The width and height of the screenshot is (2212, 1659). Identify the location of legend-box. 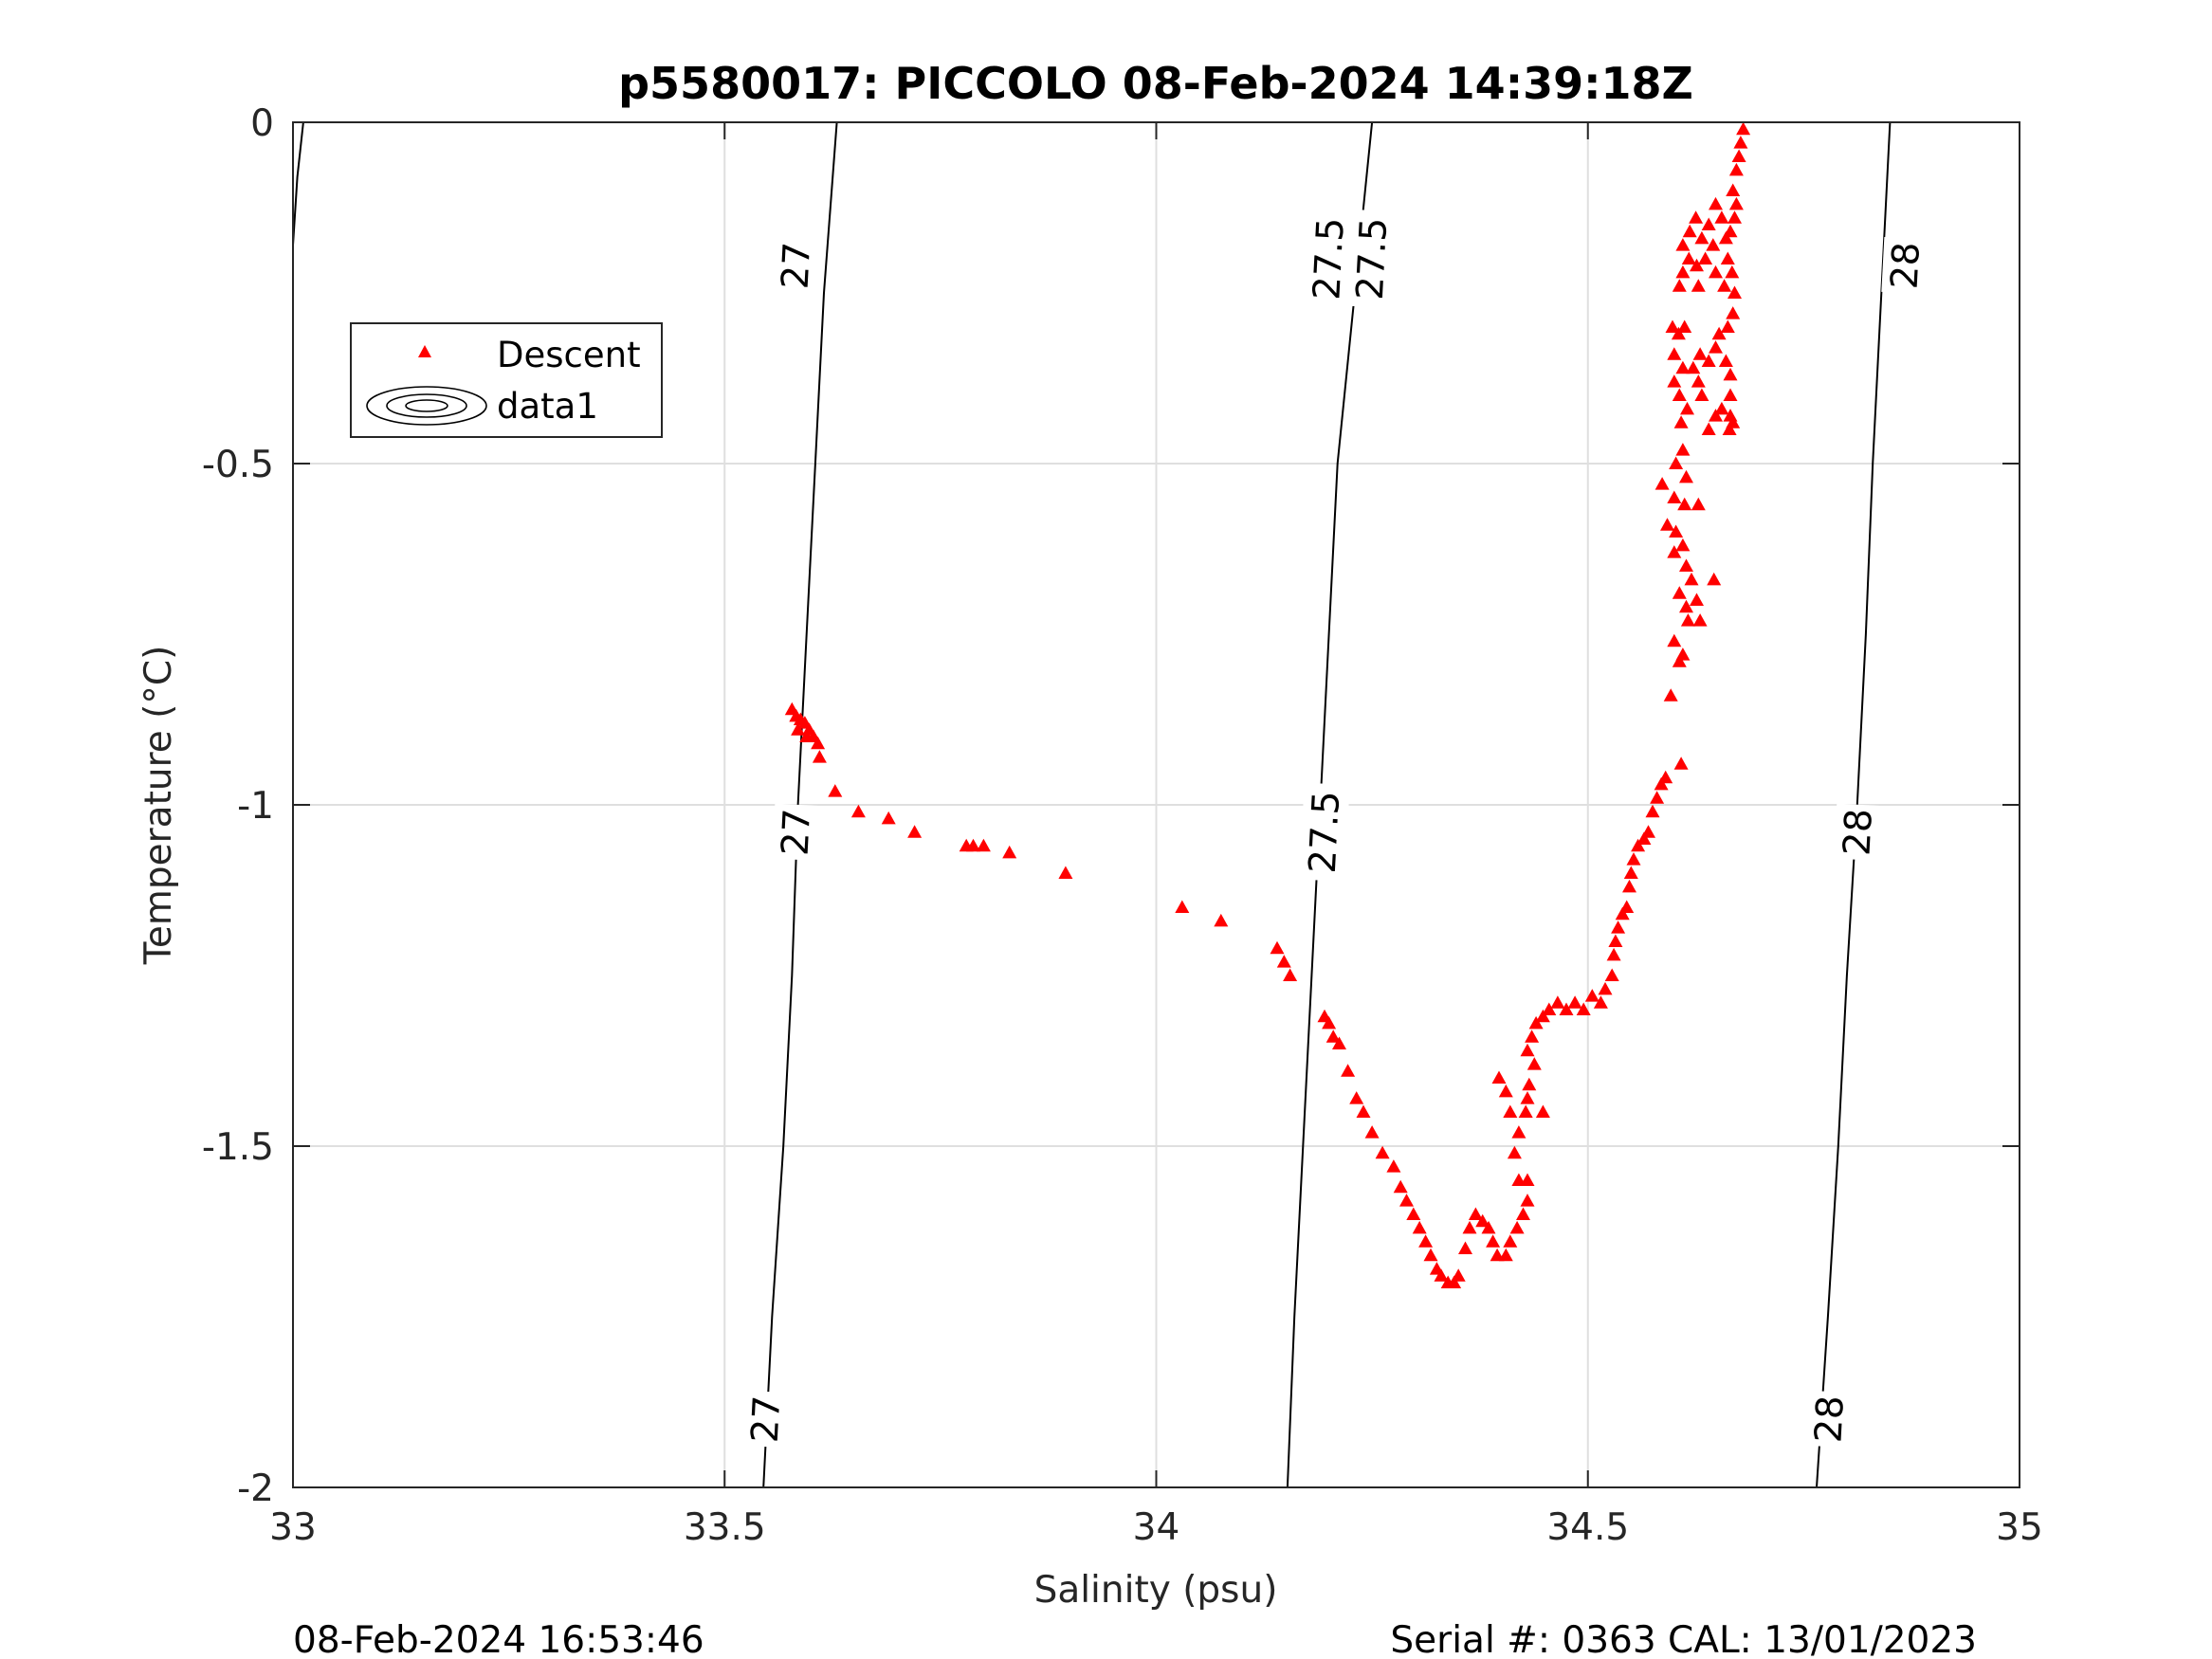
(506, 380).